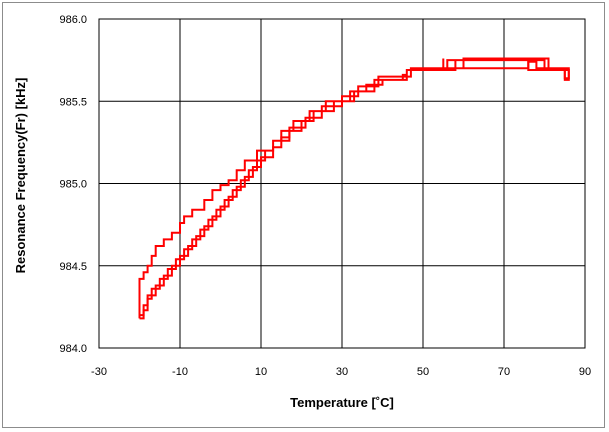 The width and height of the screenshot is (609, 432). I want to click on x-tick-label: 70, so click(504, 372).